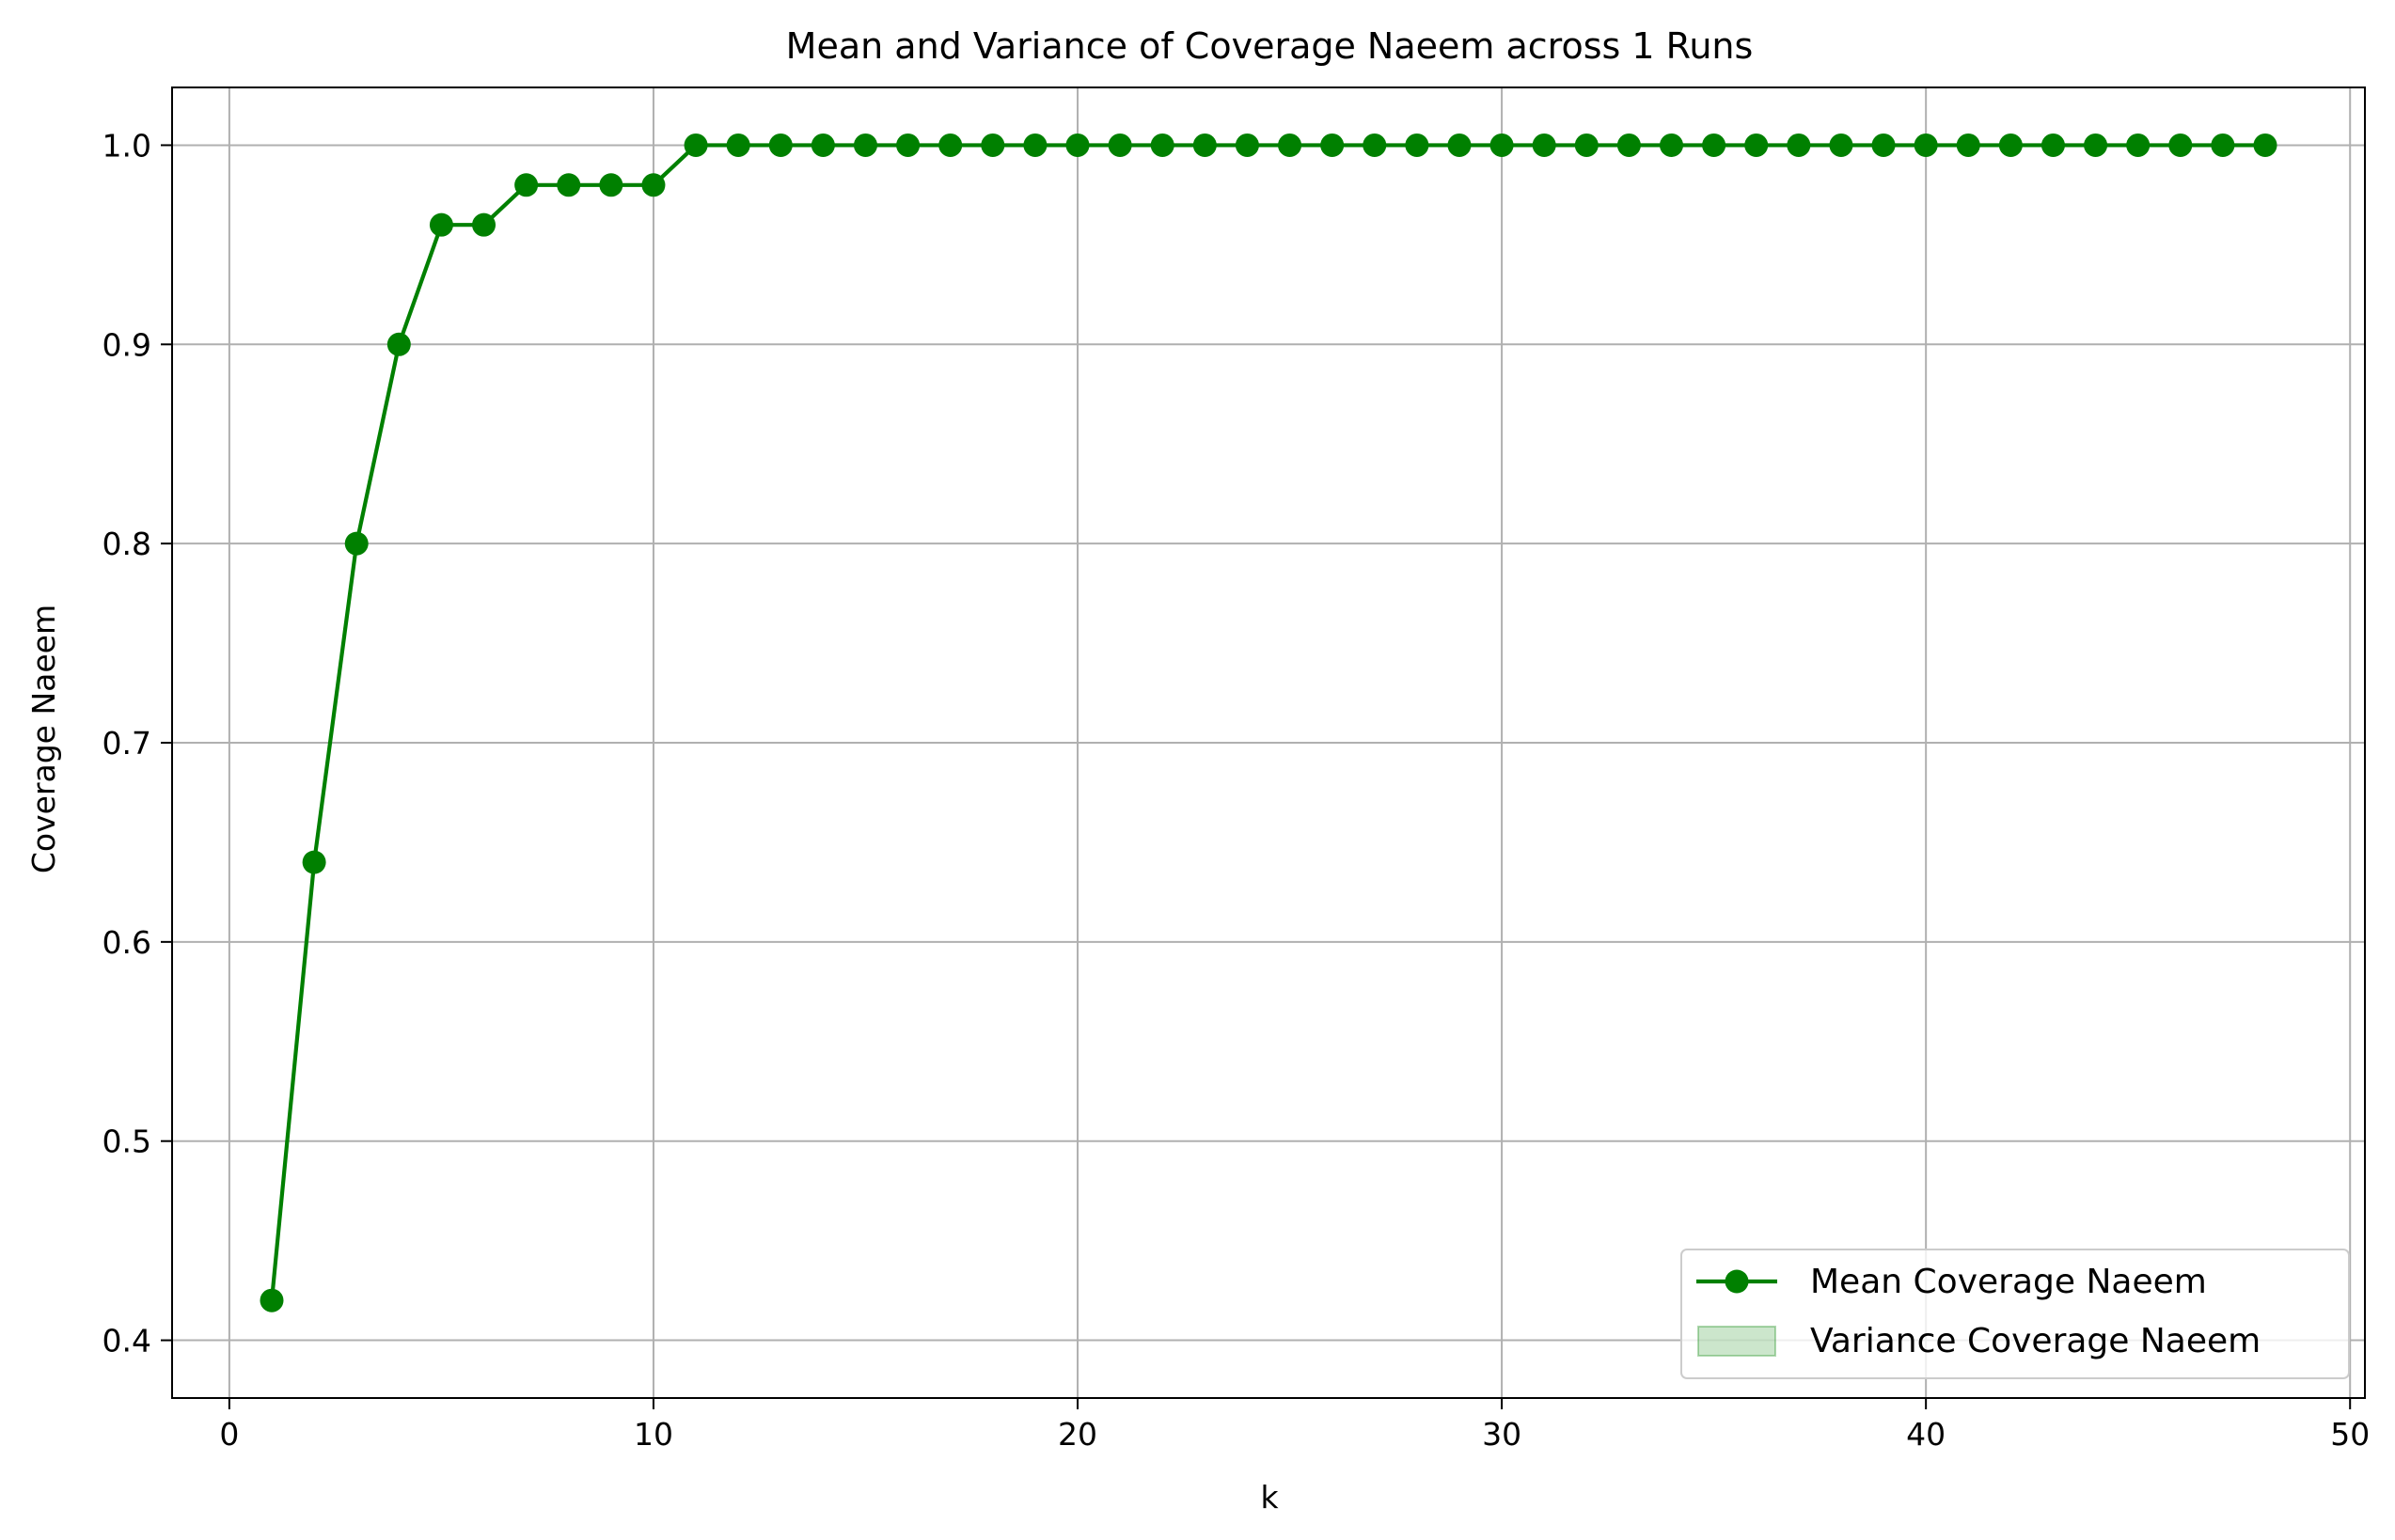 The width and height of the screenshot is (2395, 1540). Describe the element at coordinates (1736, 1341) in the screenshot. I see `legend-swatch-variance` at that location.